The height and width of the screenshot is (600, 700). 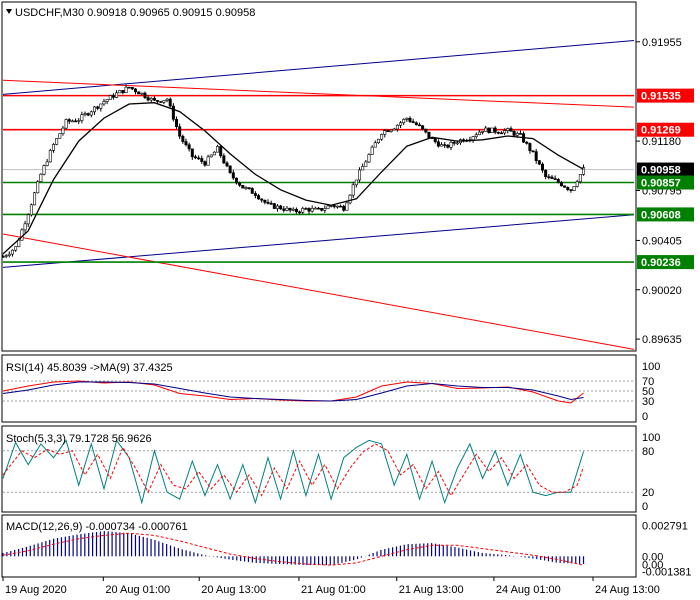 I want to click on stoch-panel, so click(x=319, y=469).